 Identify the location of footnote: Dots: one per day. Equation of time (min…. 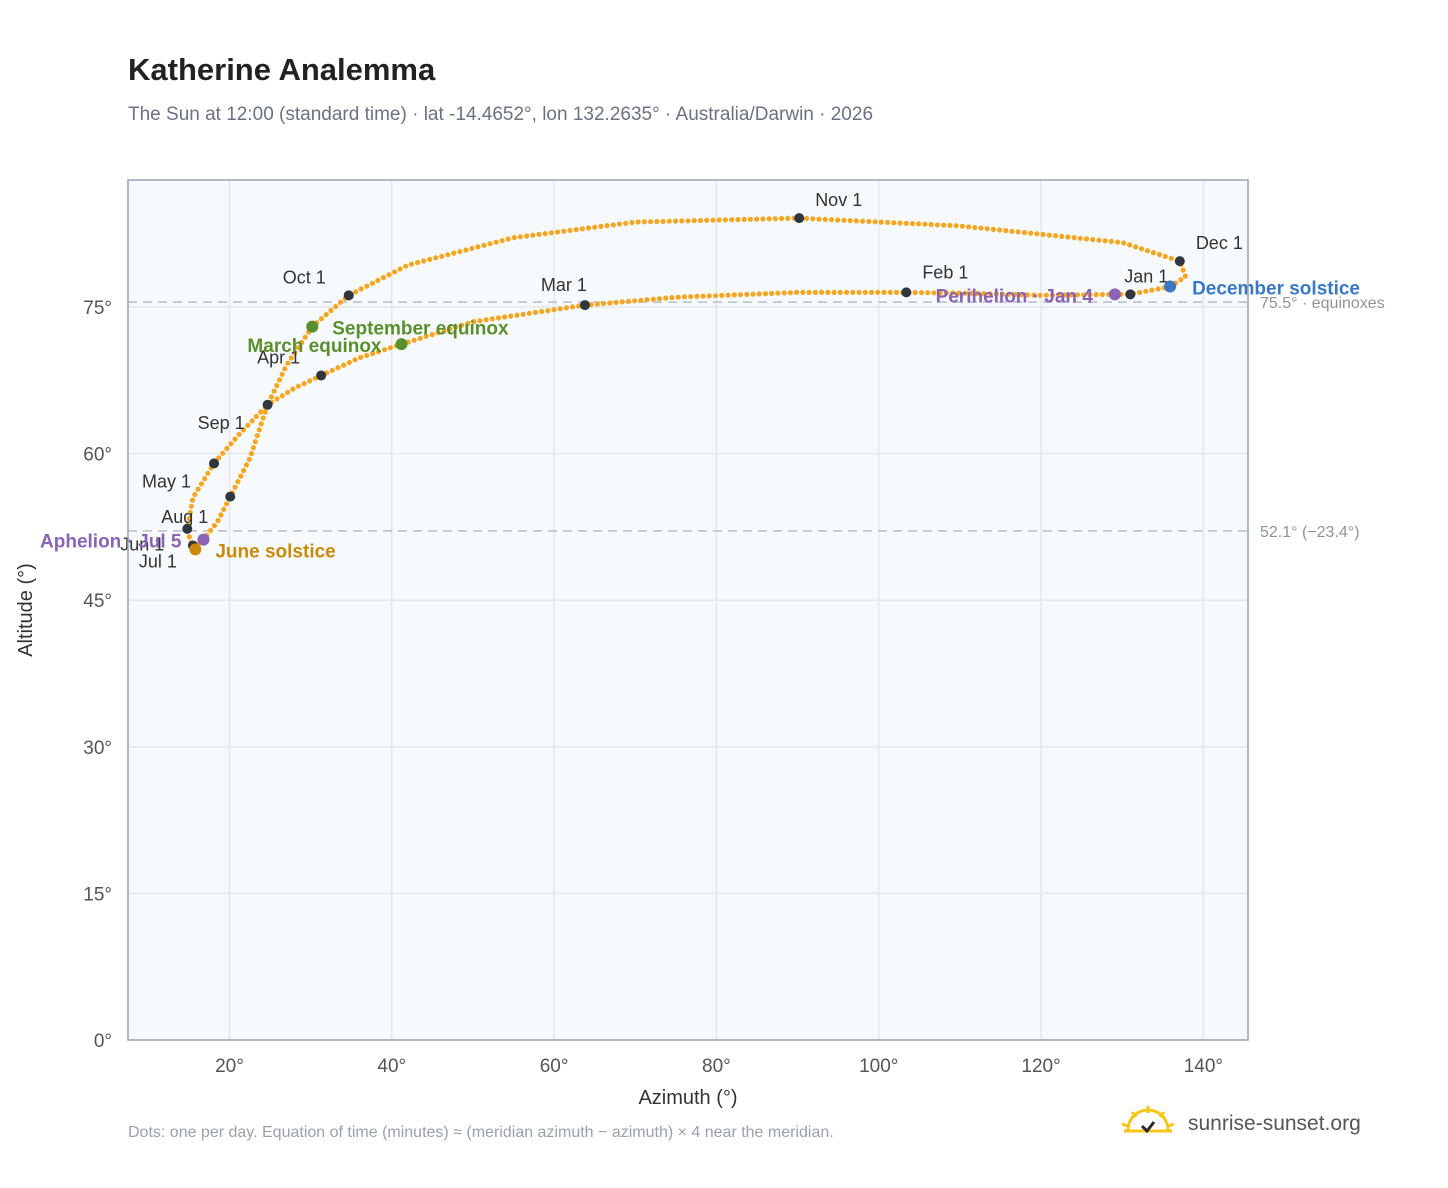
(481, 1132).